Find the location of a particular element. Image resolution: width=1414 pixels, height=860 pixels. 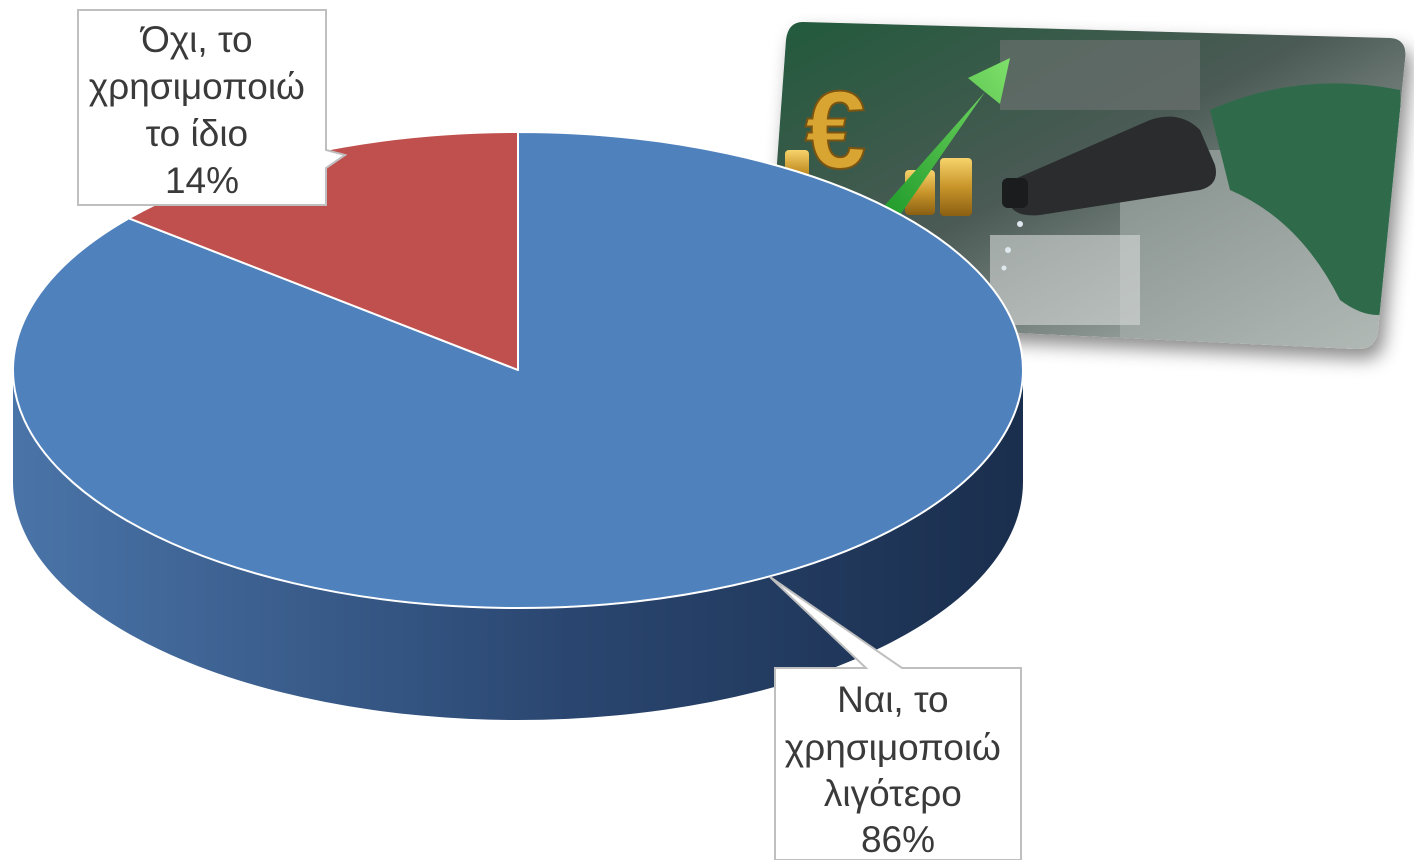

callout-box-yes is located at coordinates (895, 718).